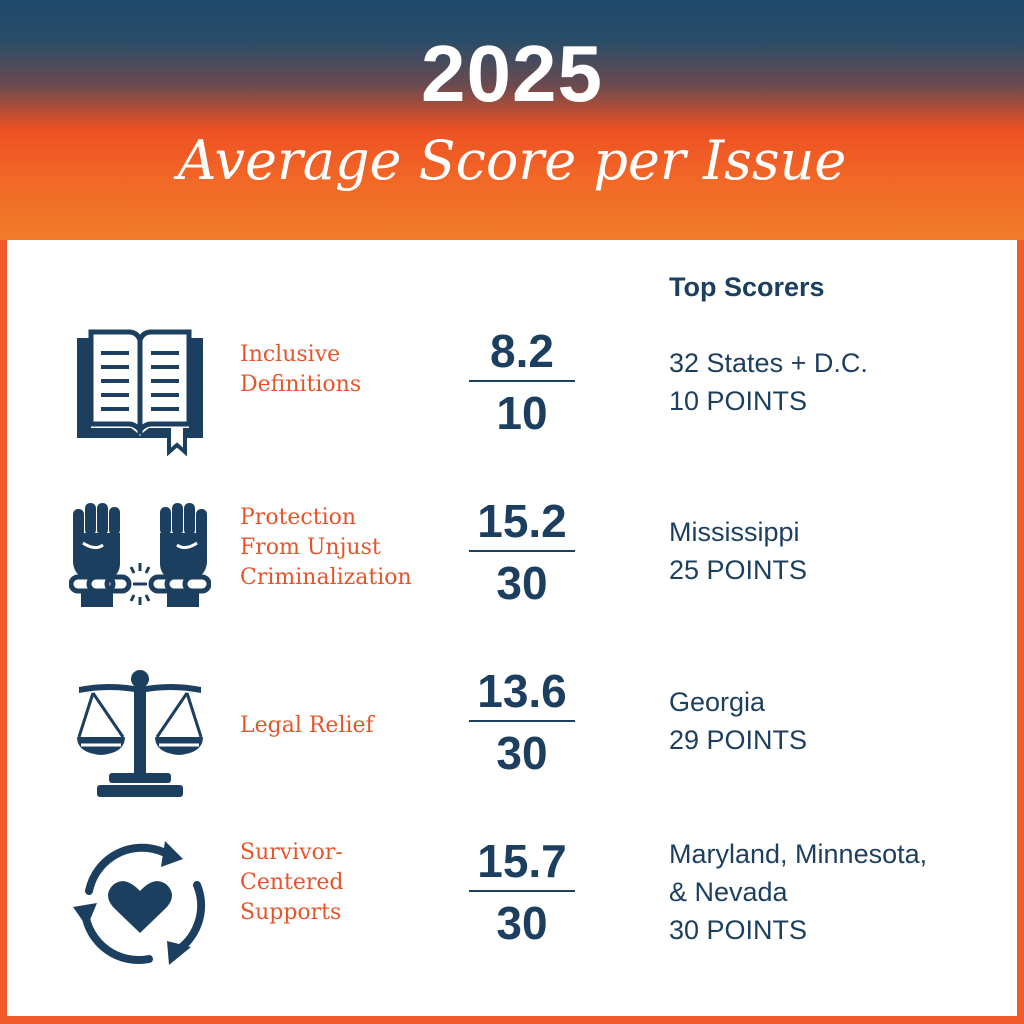 The width and height of the screenshot is (1024, 1024). I want to click on issue-row-legal-relief: Legal Relief 13.6 30 Georgia 29 POINTS, so click(512, 730).